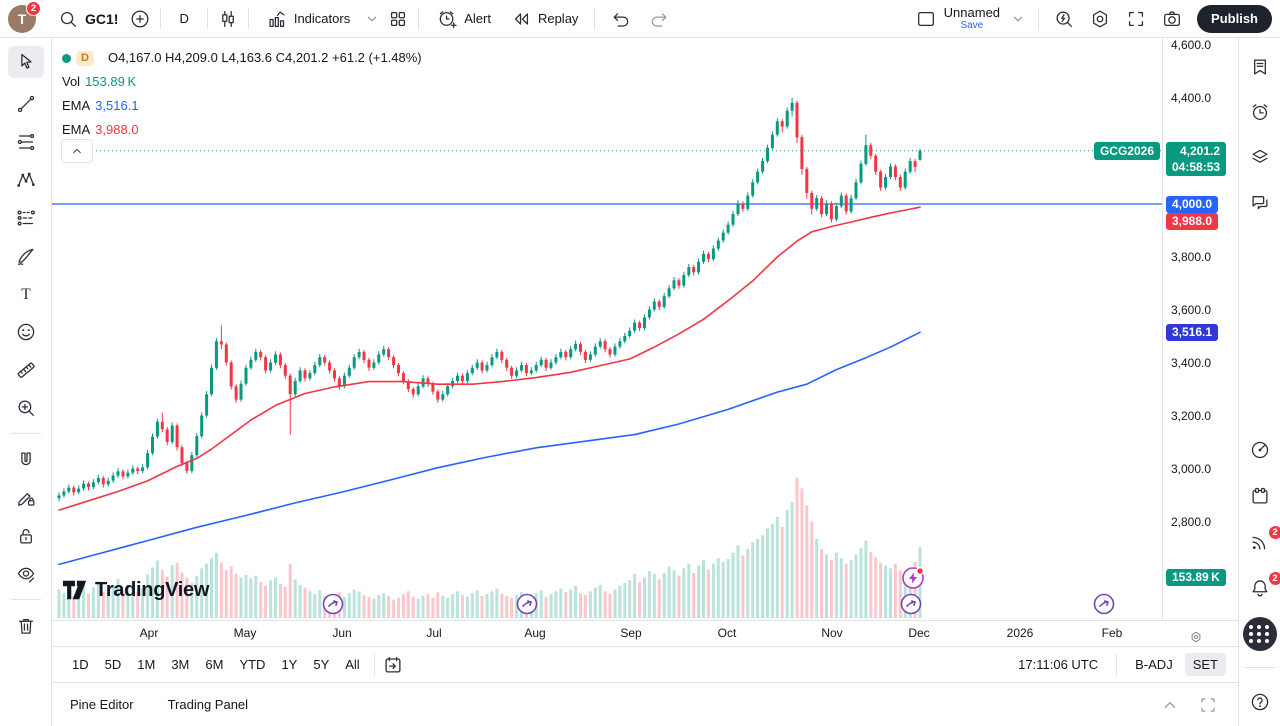 The width and height of the screenshot is (1280, 726). Describe the element at coordinates (85, 58) in the screenshot. I see `interval-badge: D` at that location.